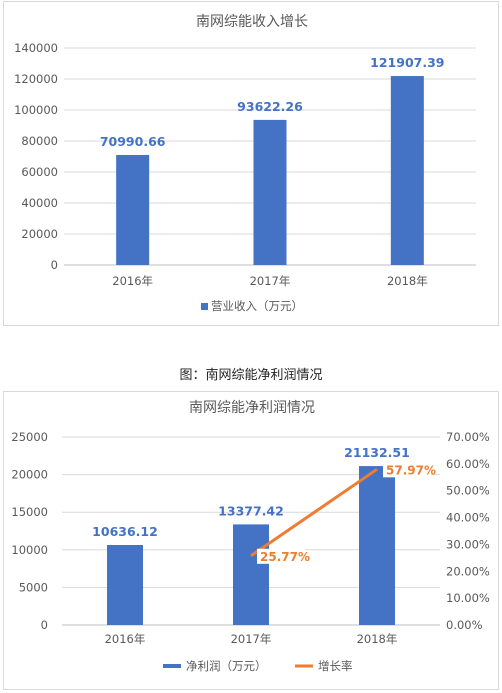 The height and width of the screenshot is (693, 502). I want to click on legend-swatch-revenue, so click(204, 306).